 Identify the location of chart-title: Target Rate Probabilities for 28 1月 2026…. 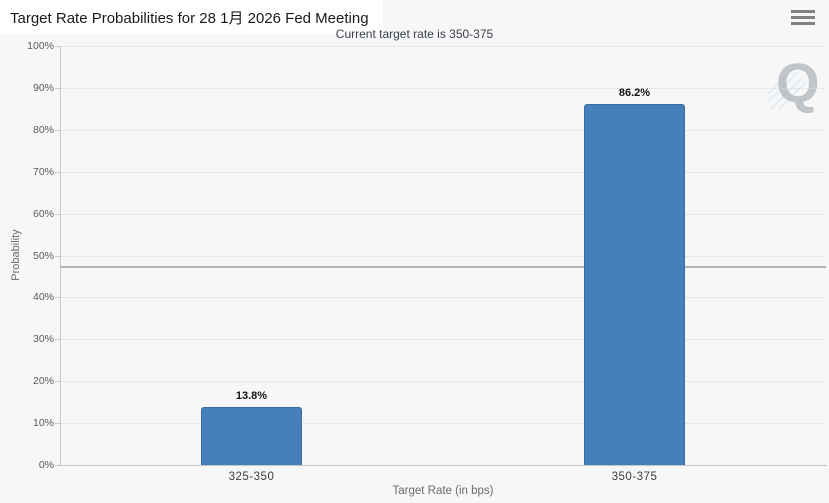
(191, 17).